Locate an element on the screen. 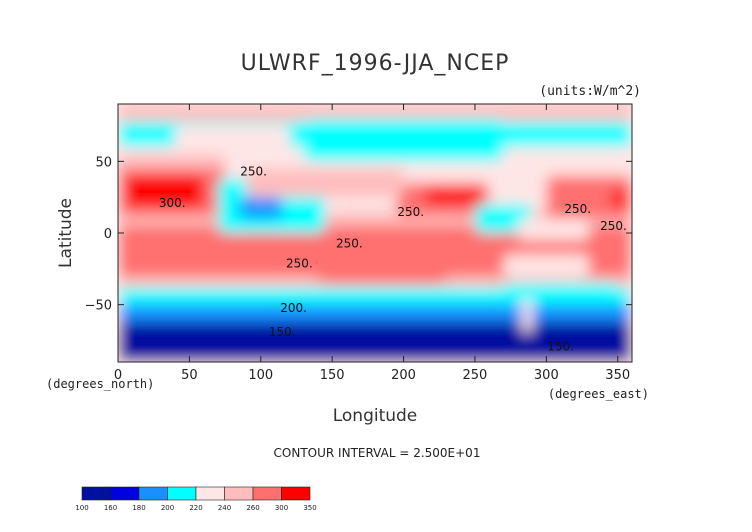  x-axis-label: Longitude is located at coordinates (375, 416).